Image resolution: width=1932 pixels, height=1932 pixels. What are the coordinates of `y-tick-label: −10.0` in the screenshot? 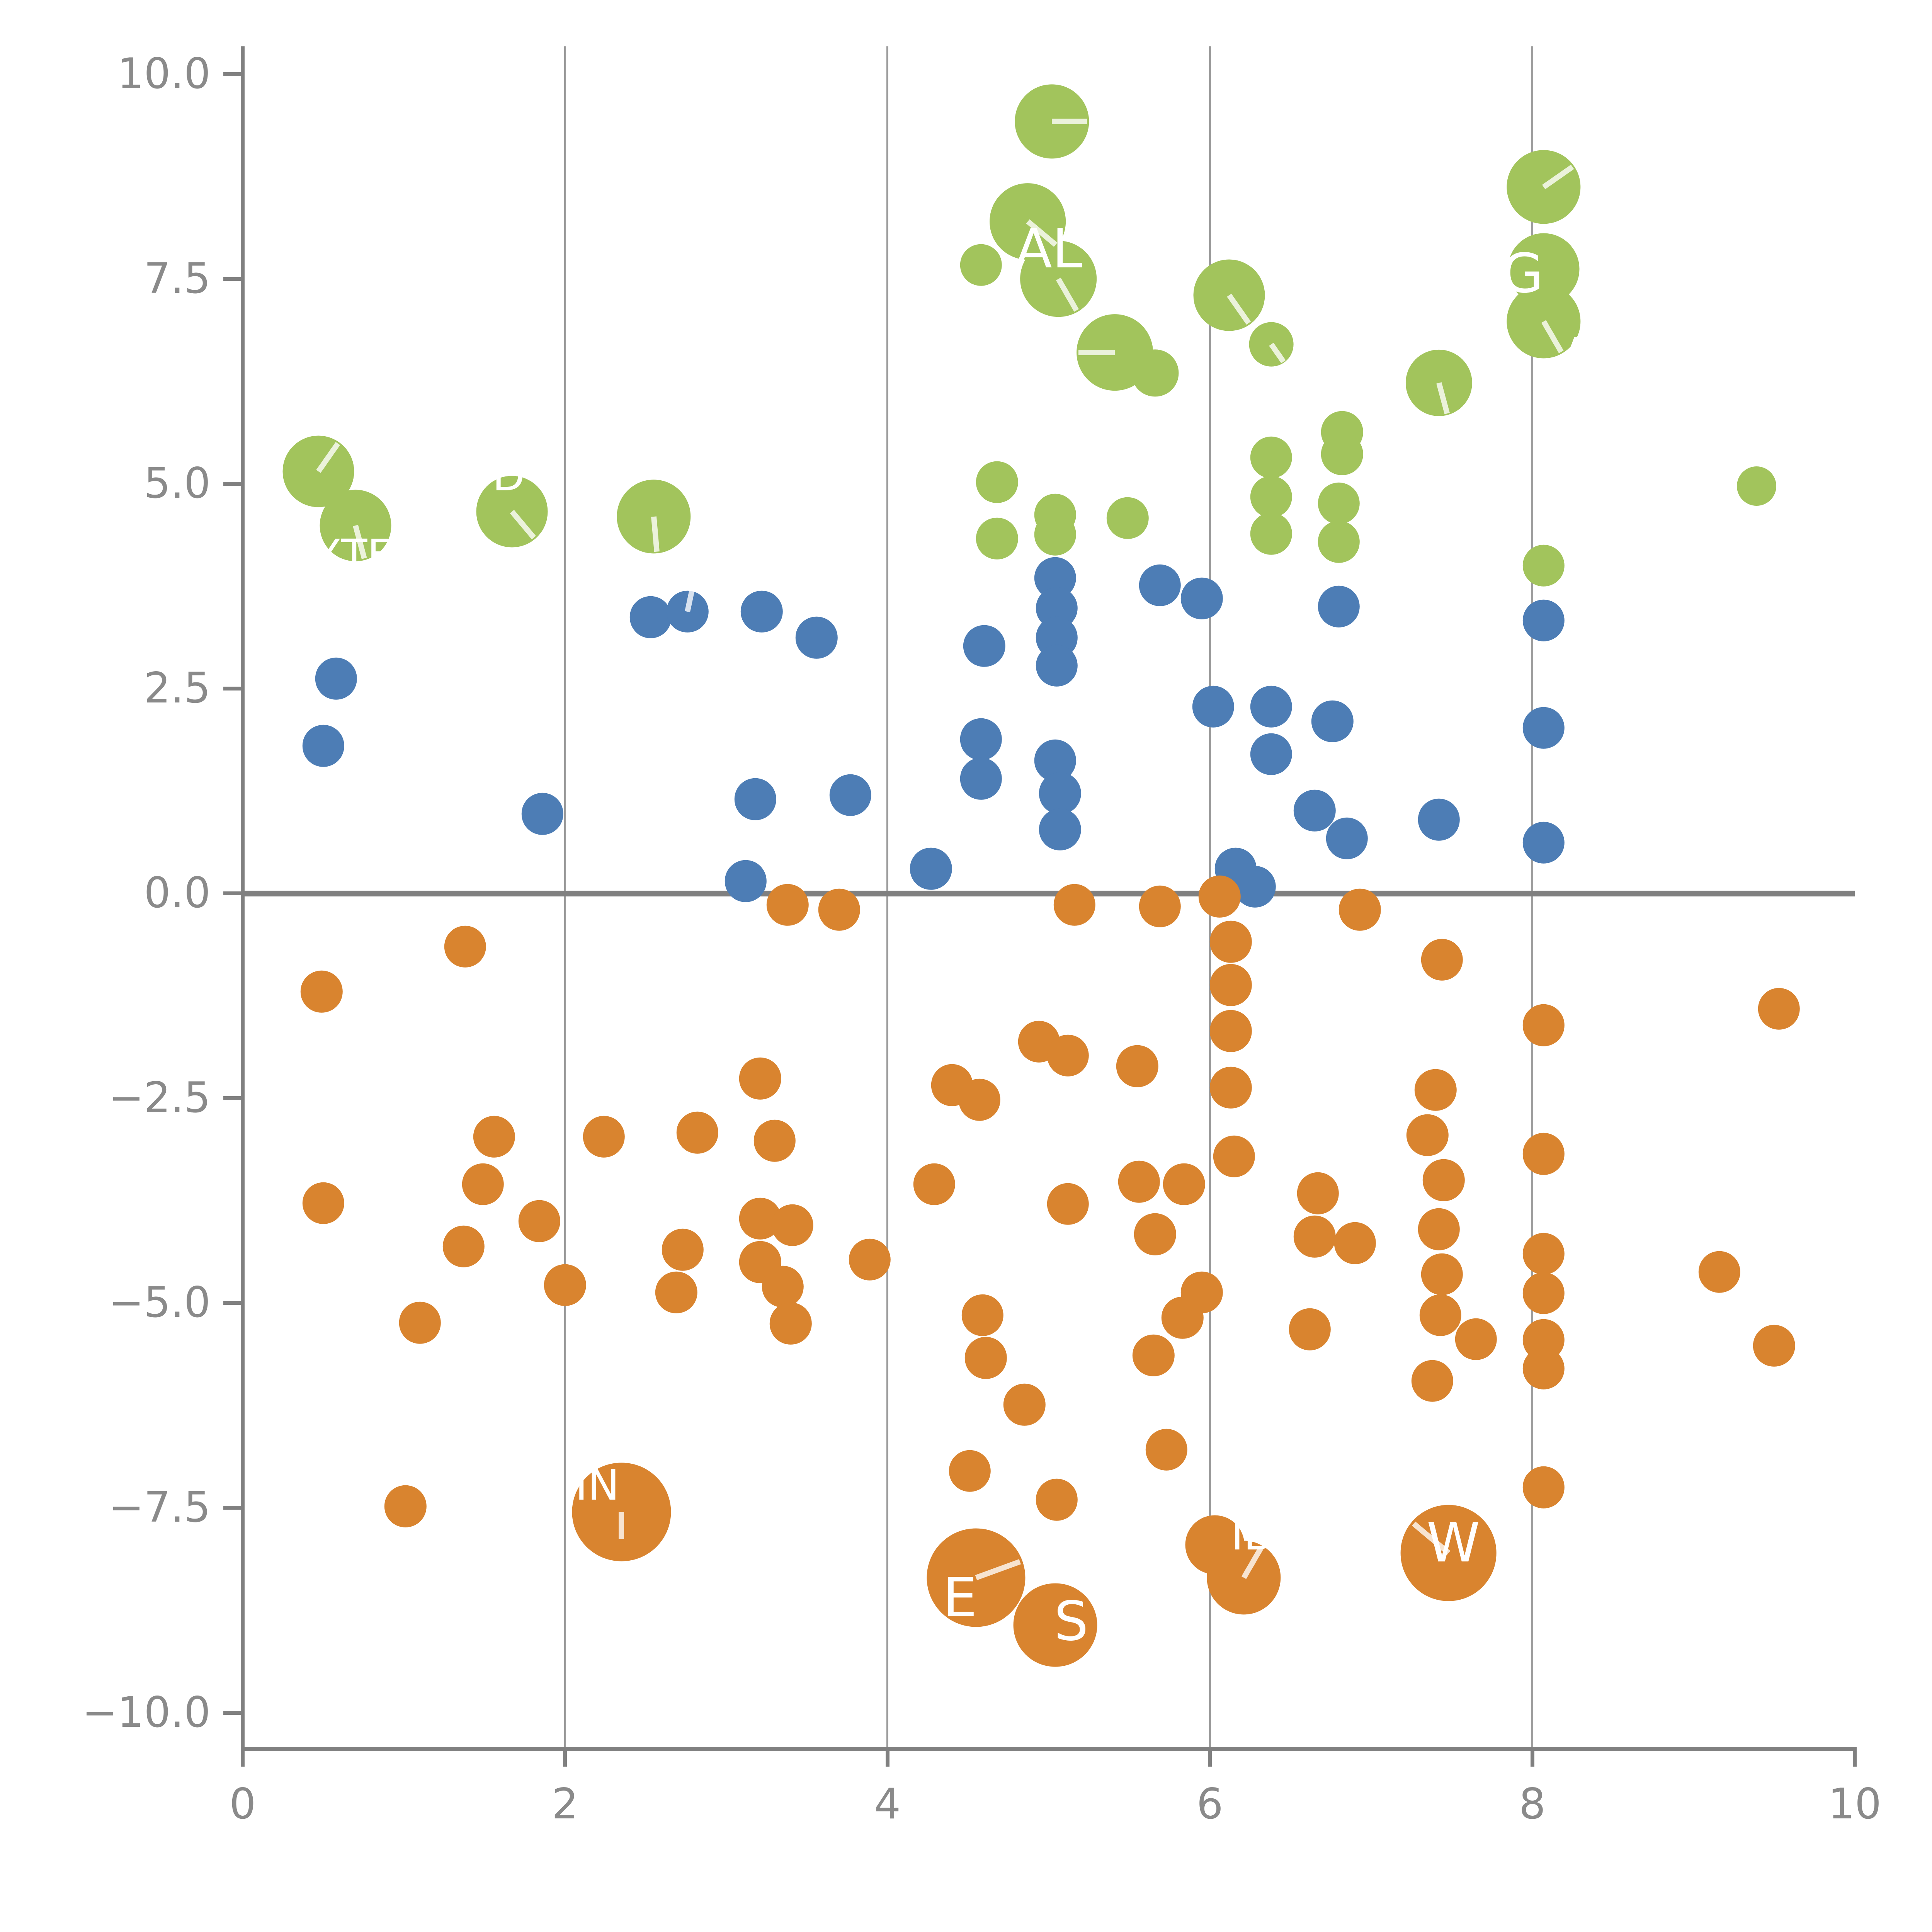 It's located at (146, 1712).